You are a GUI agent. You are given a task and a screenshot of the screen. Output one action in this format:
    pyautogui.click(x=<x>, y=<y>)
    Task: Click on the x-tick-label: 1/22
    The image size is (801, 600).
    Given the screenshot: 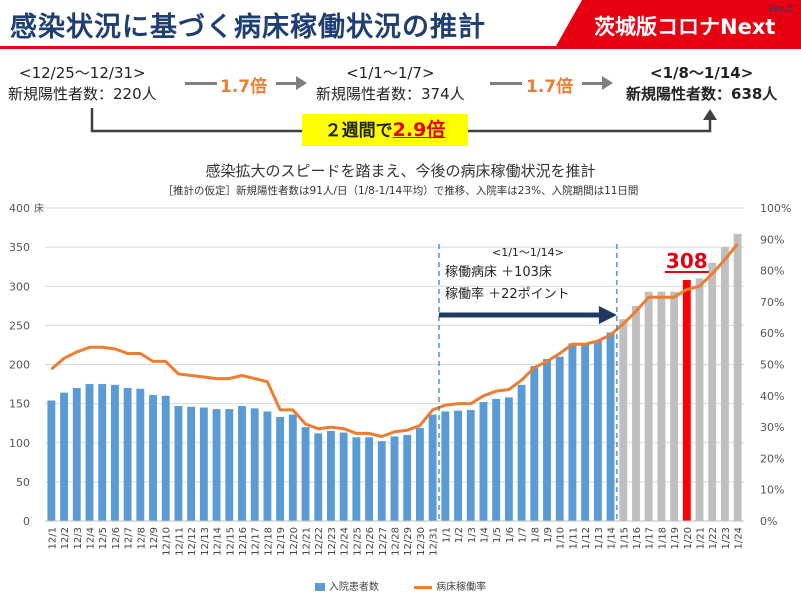 What is the action you would take?
    pyautogui.click(x=713, y=538)
    